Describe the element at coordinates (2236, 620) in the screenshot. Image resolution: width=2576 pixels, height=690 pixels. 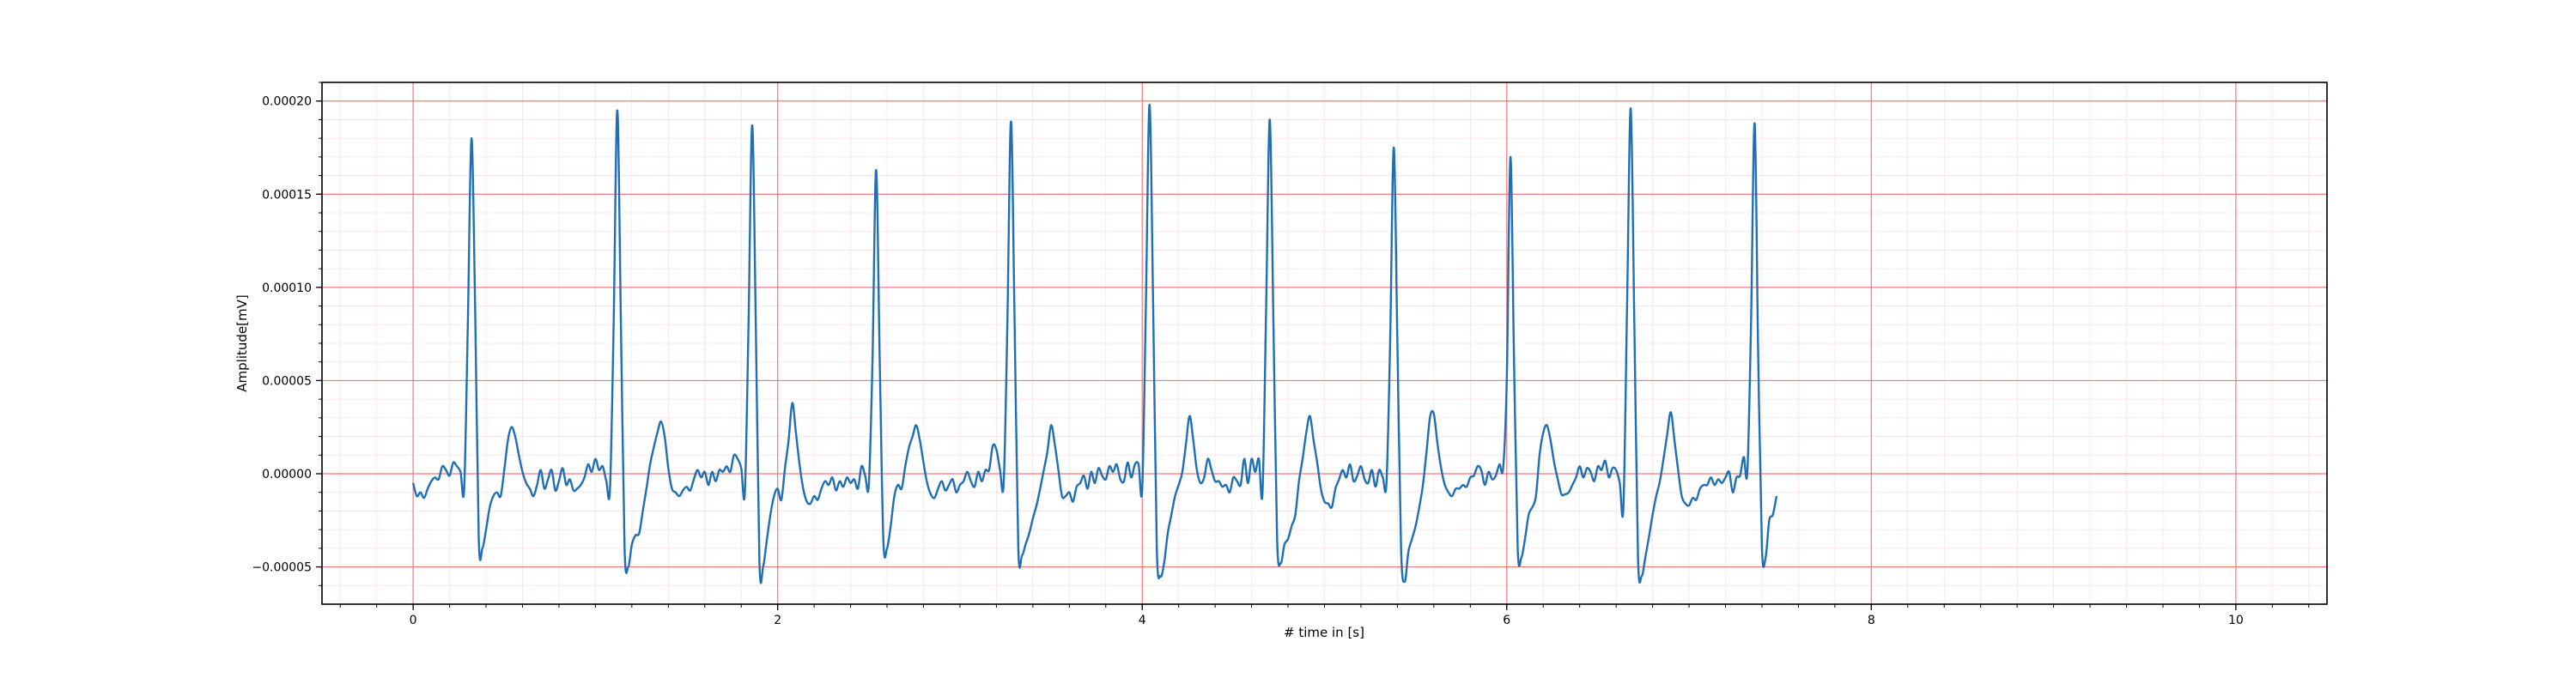
I see `x-tick-label: 10` at that location.